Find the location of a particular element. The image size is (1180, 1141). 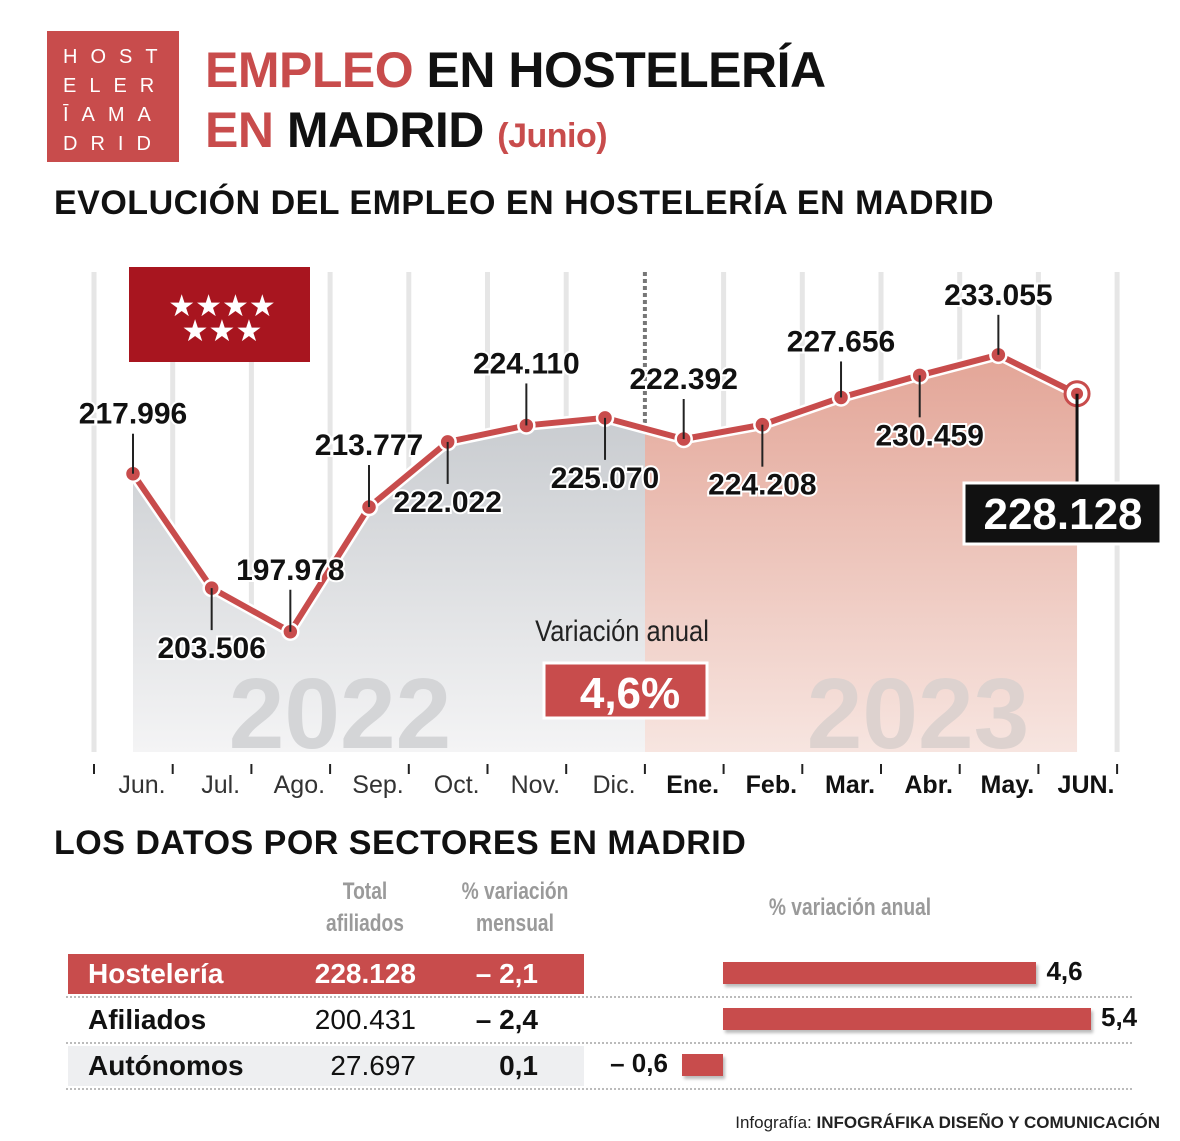

logo-line: ĪAMA is located at coordinates (113, 115).